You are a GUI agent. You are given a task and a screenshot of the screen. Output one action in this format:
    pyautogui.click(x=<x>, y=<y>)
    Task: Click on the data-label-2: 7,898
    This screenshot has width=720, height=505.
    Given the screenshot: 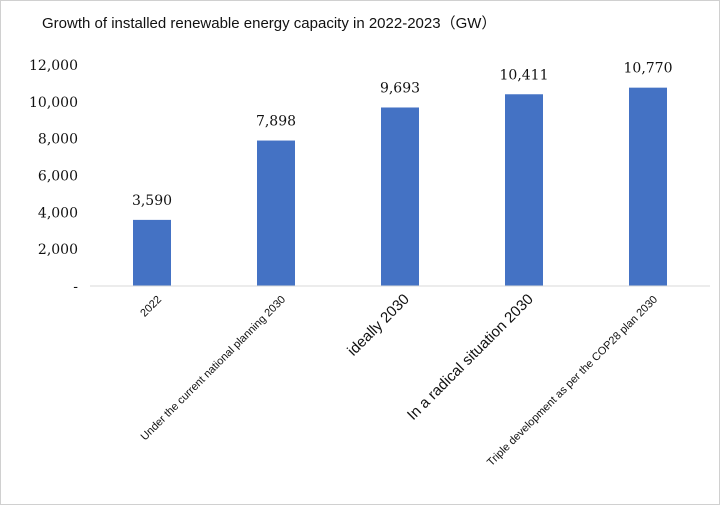 What is the action you would take?
    pyautogui.click(x=276, y=122)
    